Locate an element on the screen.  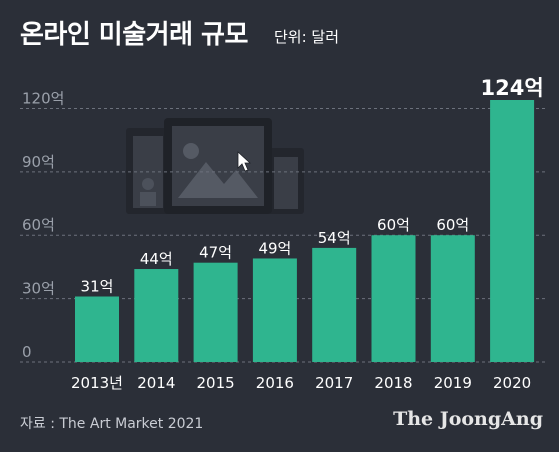
x-tick-label: 2018 is located at coordinates (393, 383).